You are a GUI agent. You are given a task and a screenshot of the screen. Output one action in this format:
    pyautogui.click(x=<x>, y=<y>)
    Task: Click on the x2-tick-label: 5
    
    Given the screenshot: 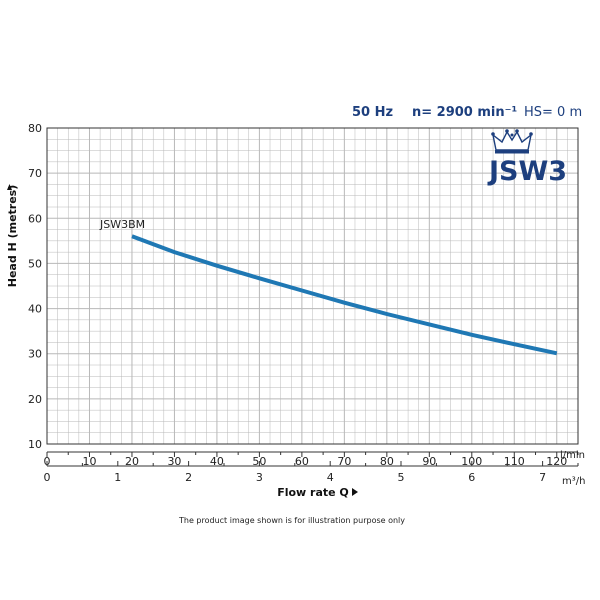 What is the action you would take?
    pyautogui.click(x=401, y=477)
    